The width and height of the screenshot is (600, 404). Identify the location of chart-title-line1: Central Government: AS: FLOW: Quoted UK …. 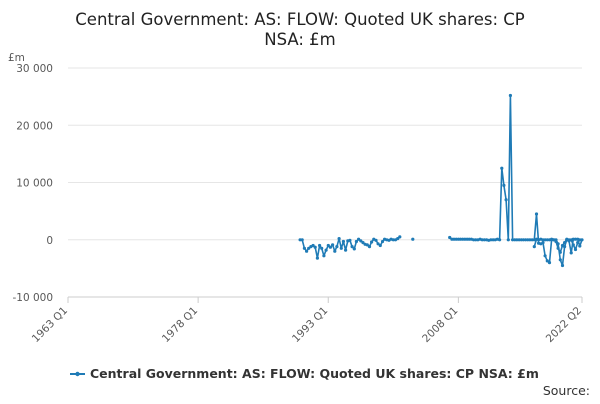
(300, 19).